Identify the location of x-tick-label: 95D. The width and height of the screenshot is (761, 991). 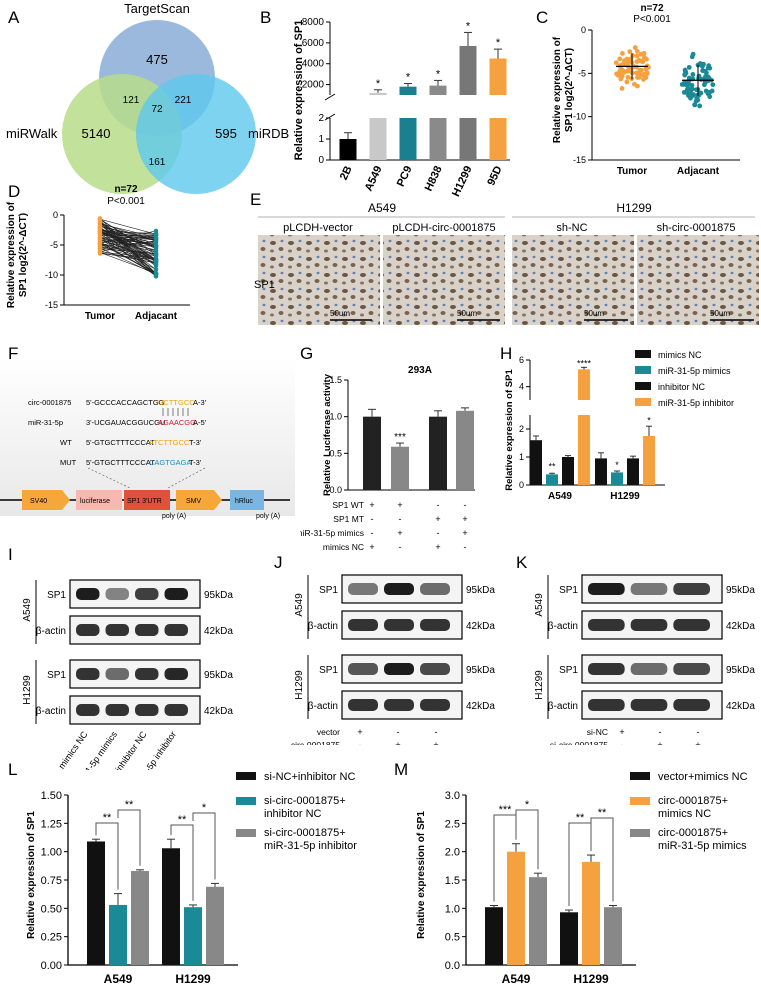
(494, 175).